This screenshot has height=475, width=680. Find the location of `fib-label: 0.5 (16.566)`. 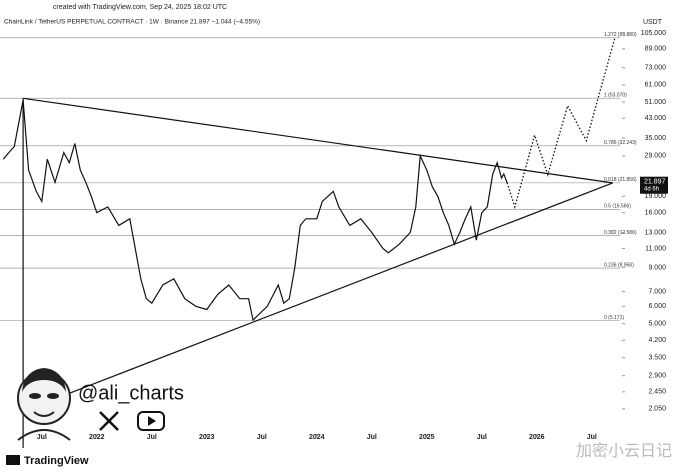

fib-label: 0.5 (16.566) is located at coordinates (617, 207).